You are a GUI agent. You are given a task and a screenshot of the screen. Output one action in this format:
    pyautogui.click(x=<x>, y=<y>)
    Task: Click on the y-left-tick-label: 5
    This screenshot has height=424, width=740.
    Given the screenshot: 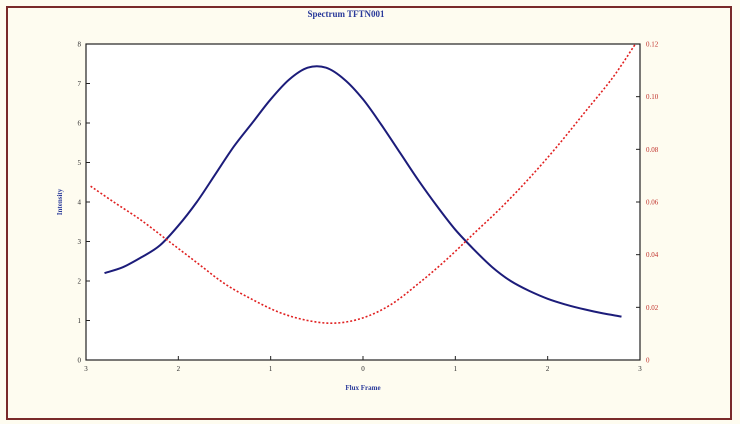 What is the action you would take?
    pyautogui.click(x=80, y=163)
    